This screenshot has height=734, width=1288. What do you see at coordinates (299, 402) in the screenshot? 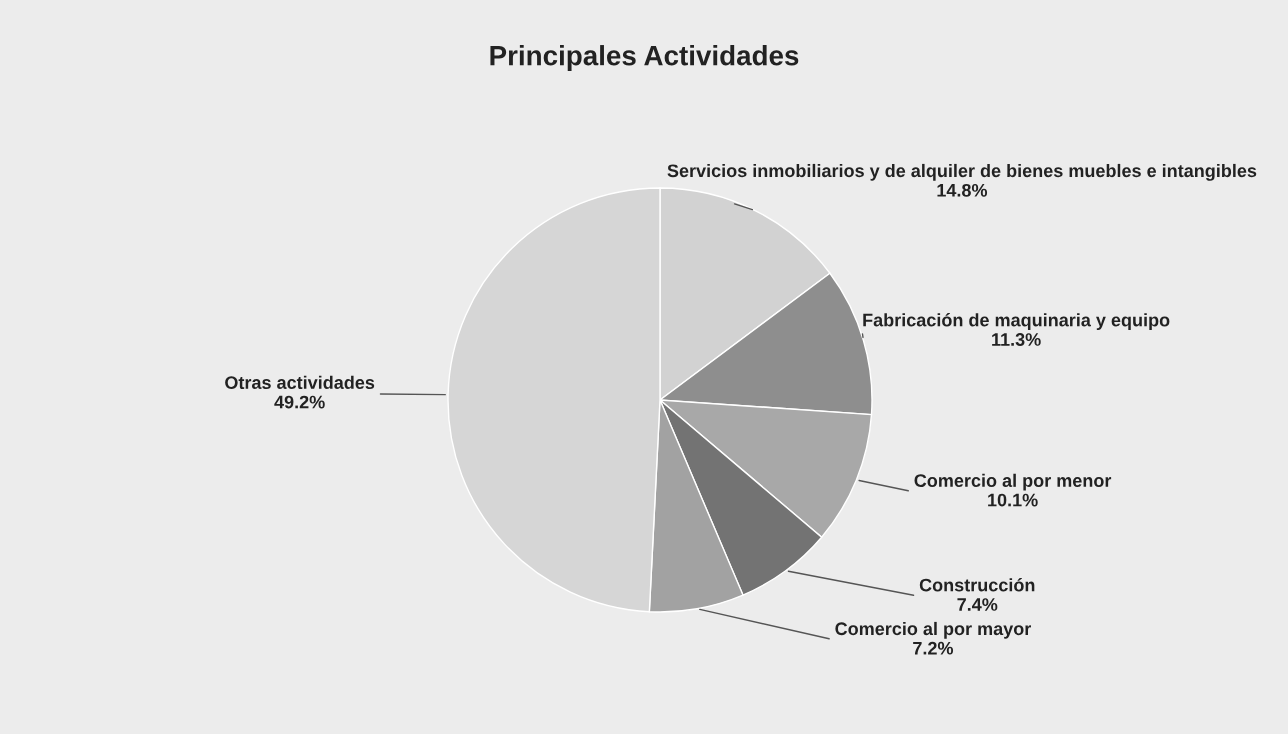
I see `data-label: 49.2%` at bounding box center [299, 402].